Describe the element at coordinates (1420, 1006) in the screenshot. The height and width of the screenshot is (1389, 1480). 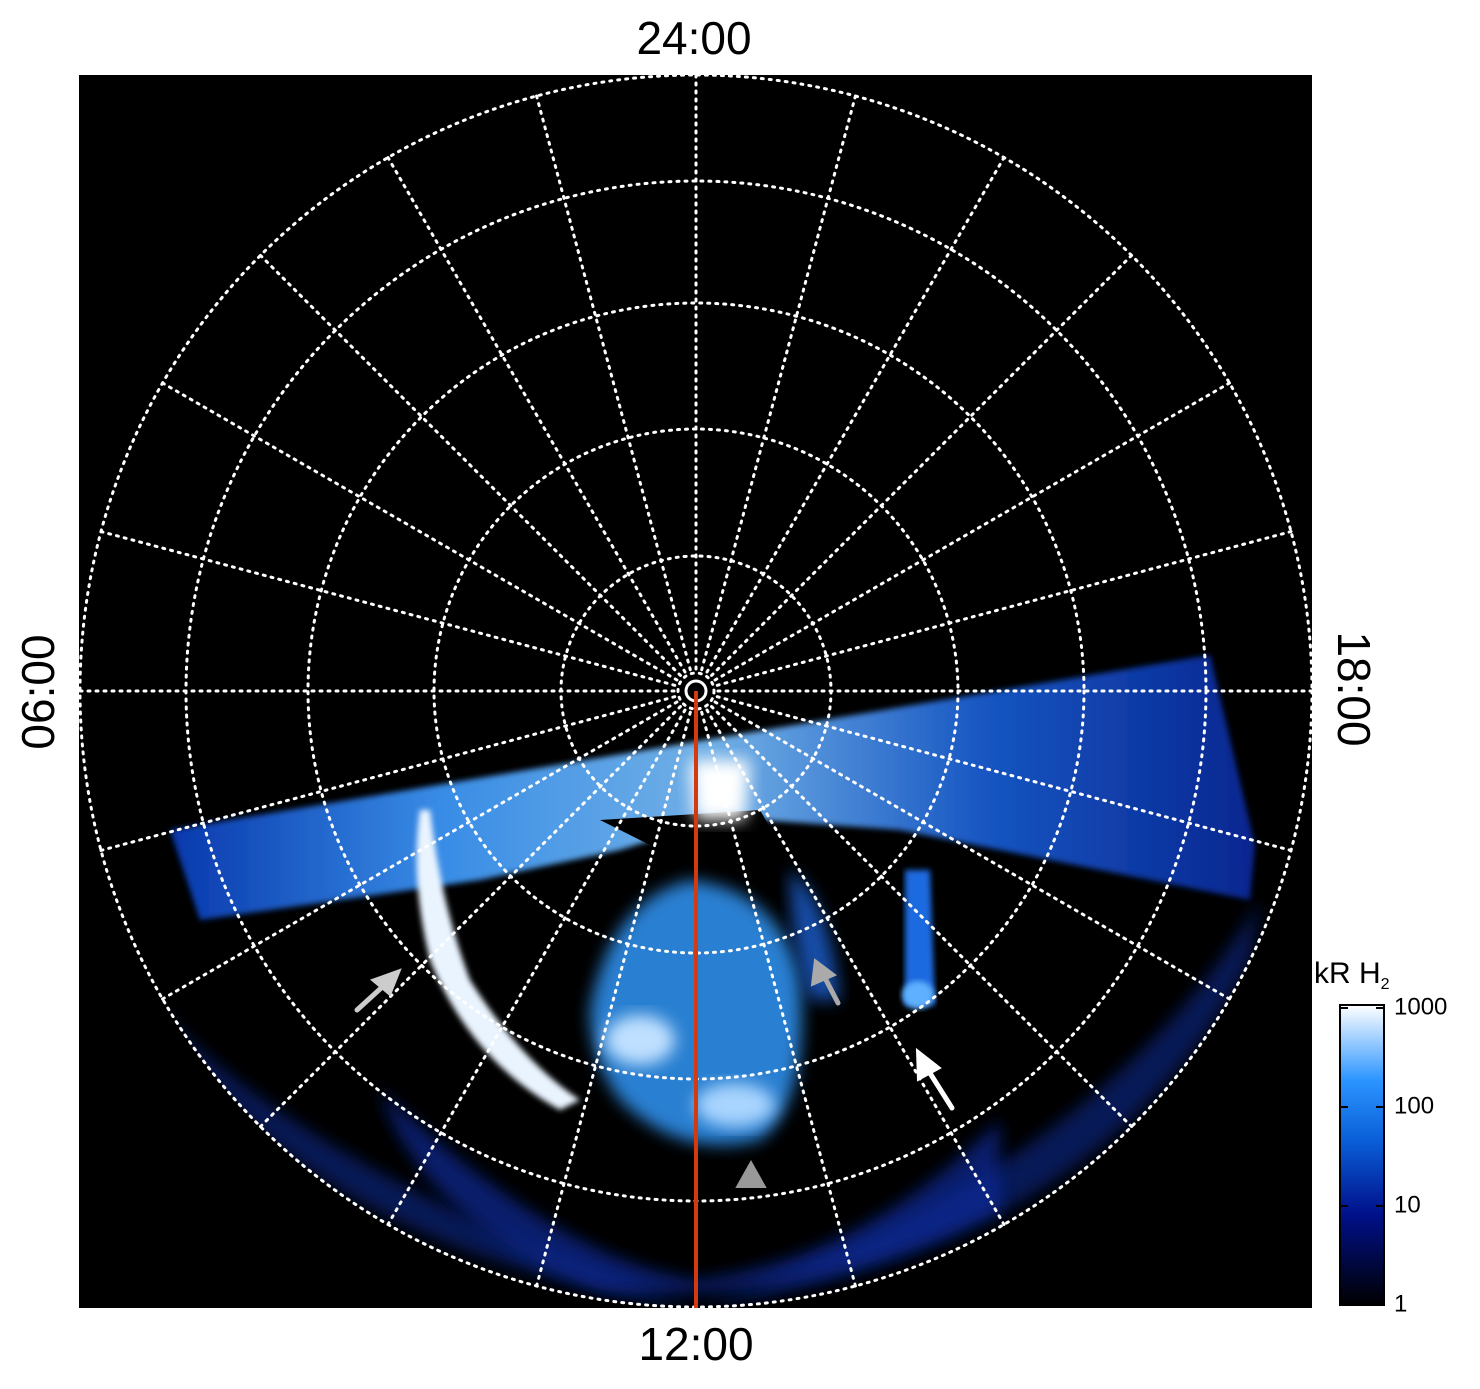
I see `colorbar-tick-label: 1000` at that location.